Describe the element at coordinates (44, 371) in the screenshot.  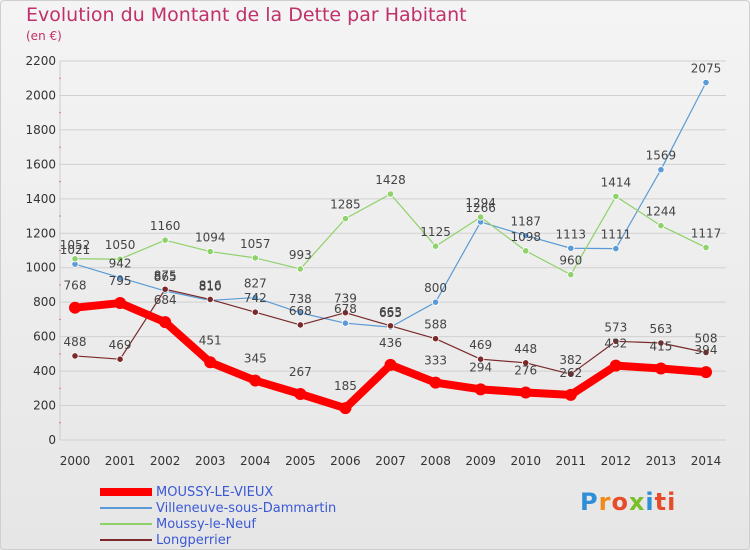
I see `y-tick-label: 400` at that location.